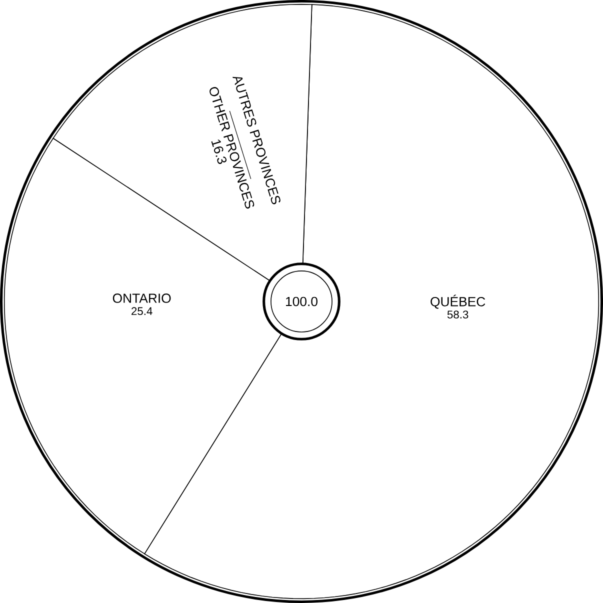 This screenshot has width=603, height=603. Describe the element at coordinates (458, 301) in the screenshot. I see `slice-label: QUÉBEC` at that location.